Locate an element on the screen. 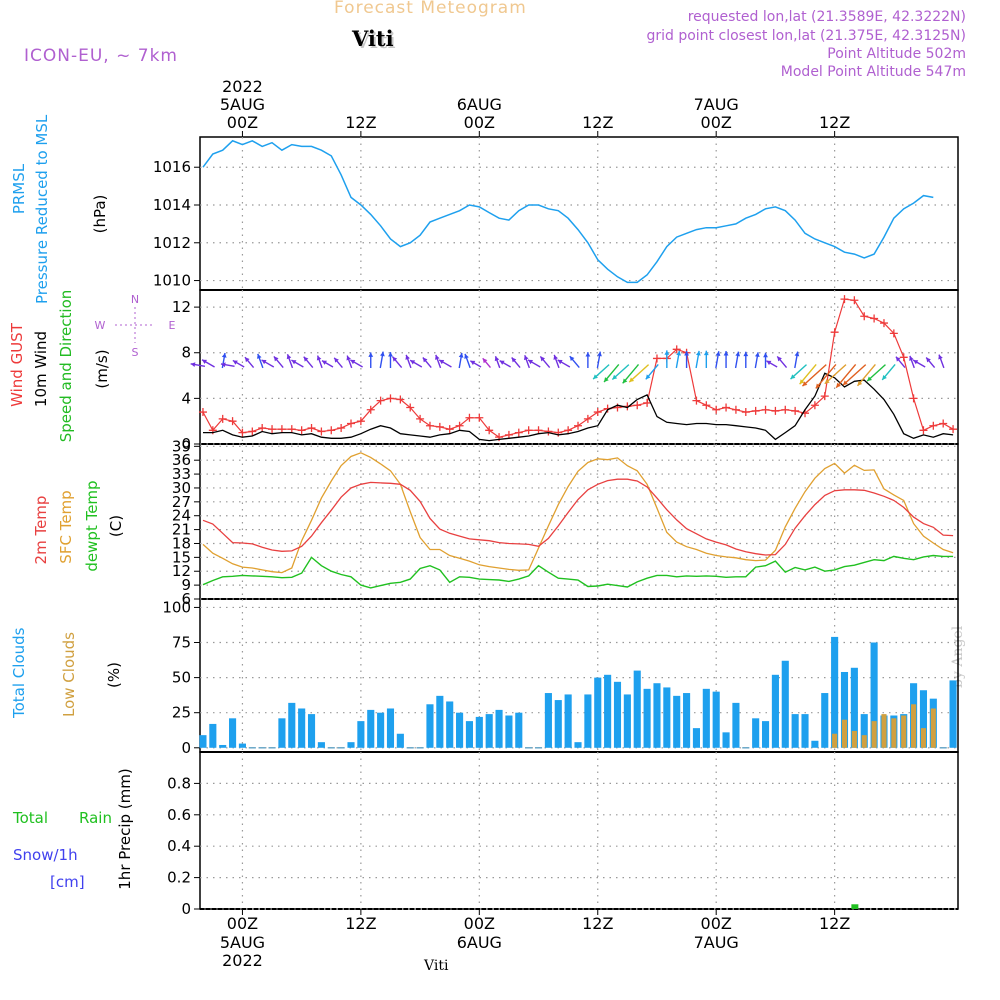 The image size is (1000, 1000). bottom-time-label: 2022 is located at coordinates (242, 960).